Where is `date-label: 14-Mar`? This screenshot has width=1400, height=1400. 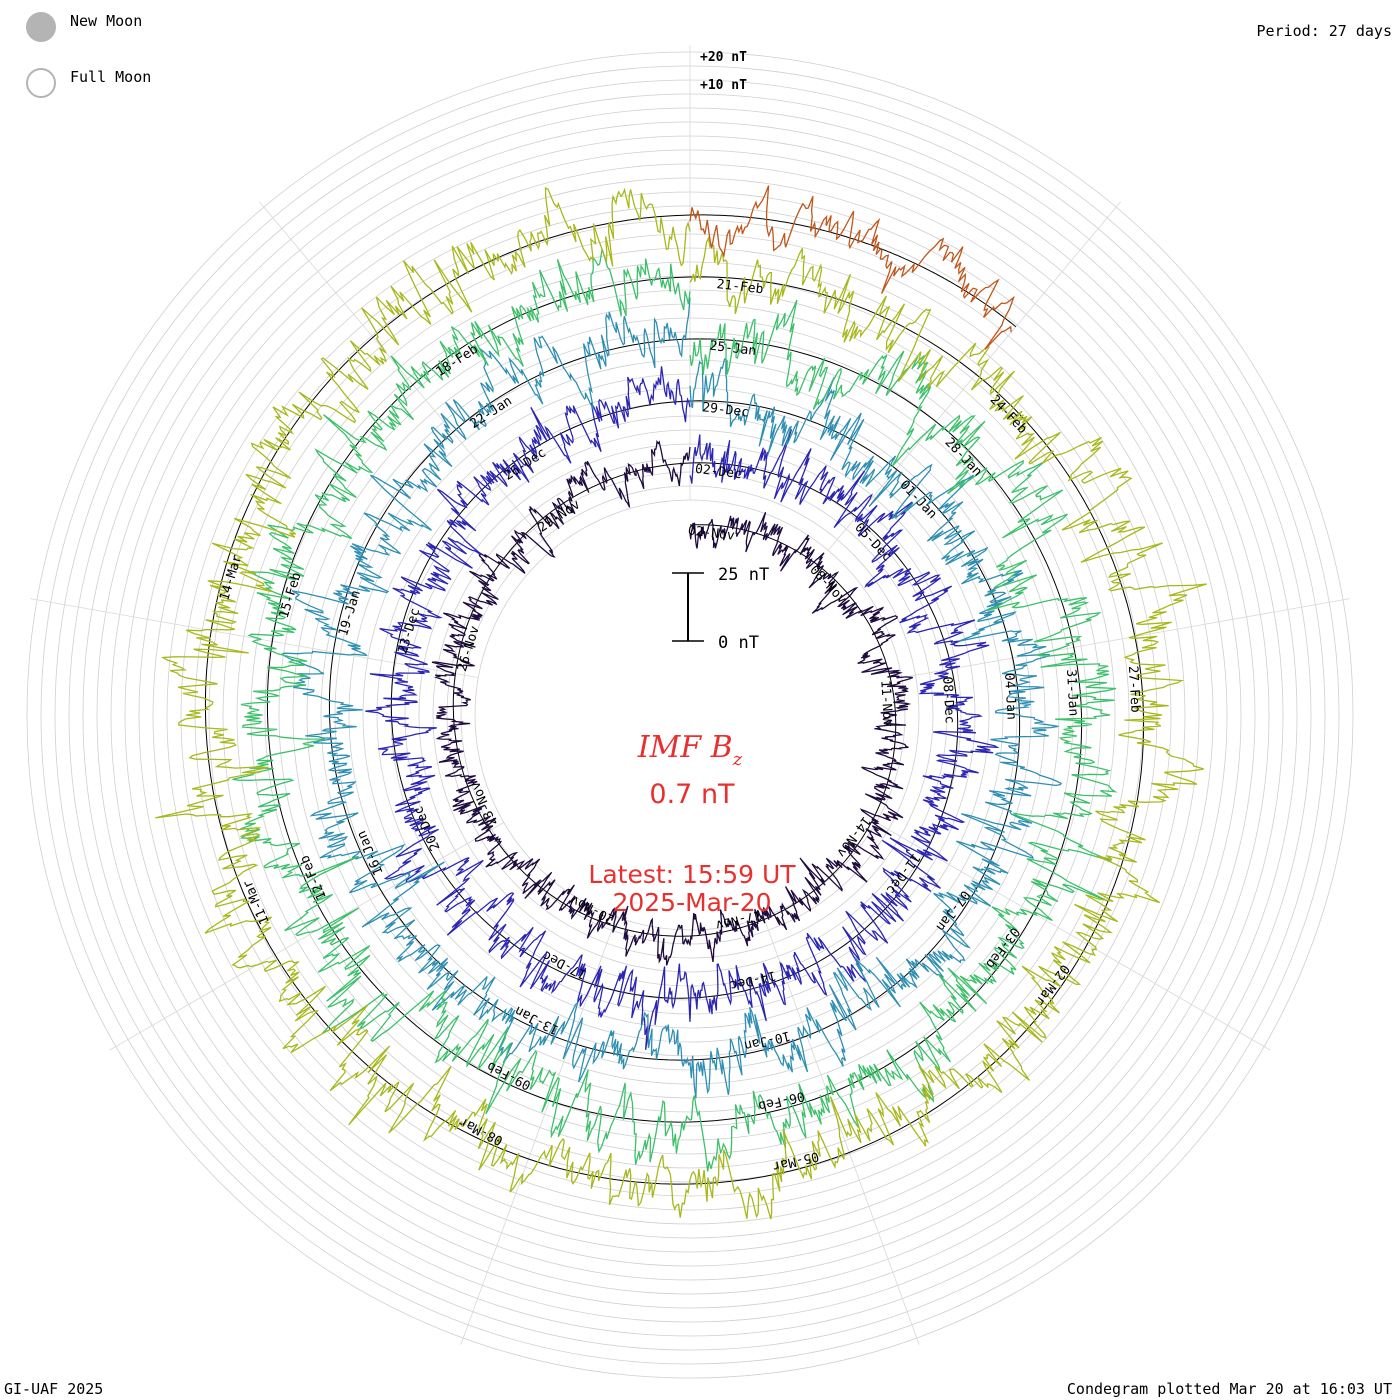 date-label: 14-Mar is located at coordinates (231, 577).